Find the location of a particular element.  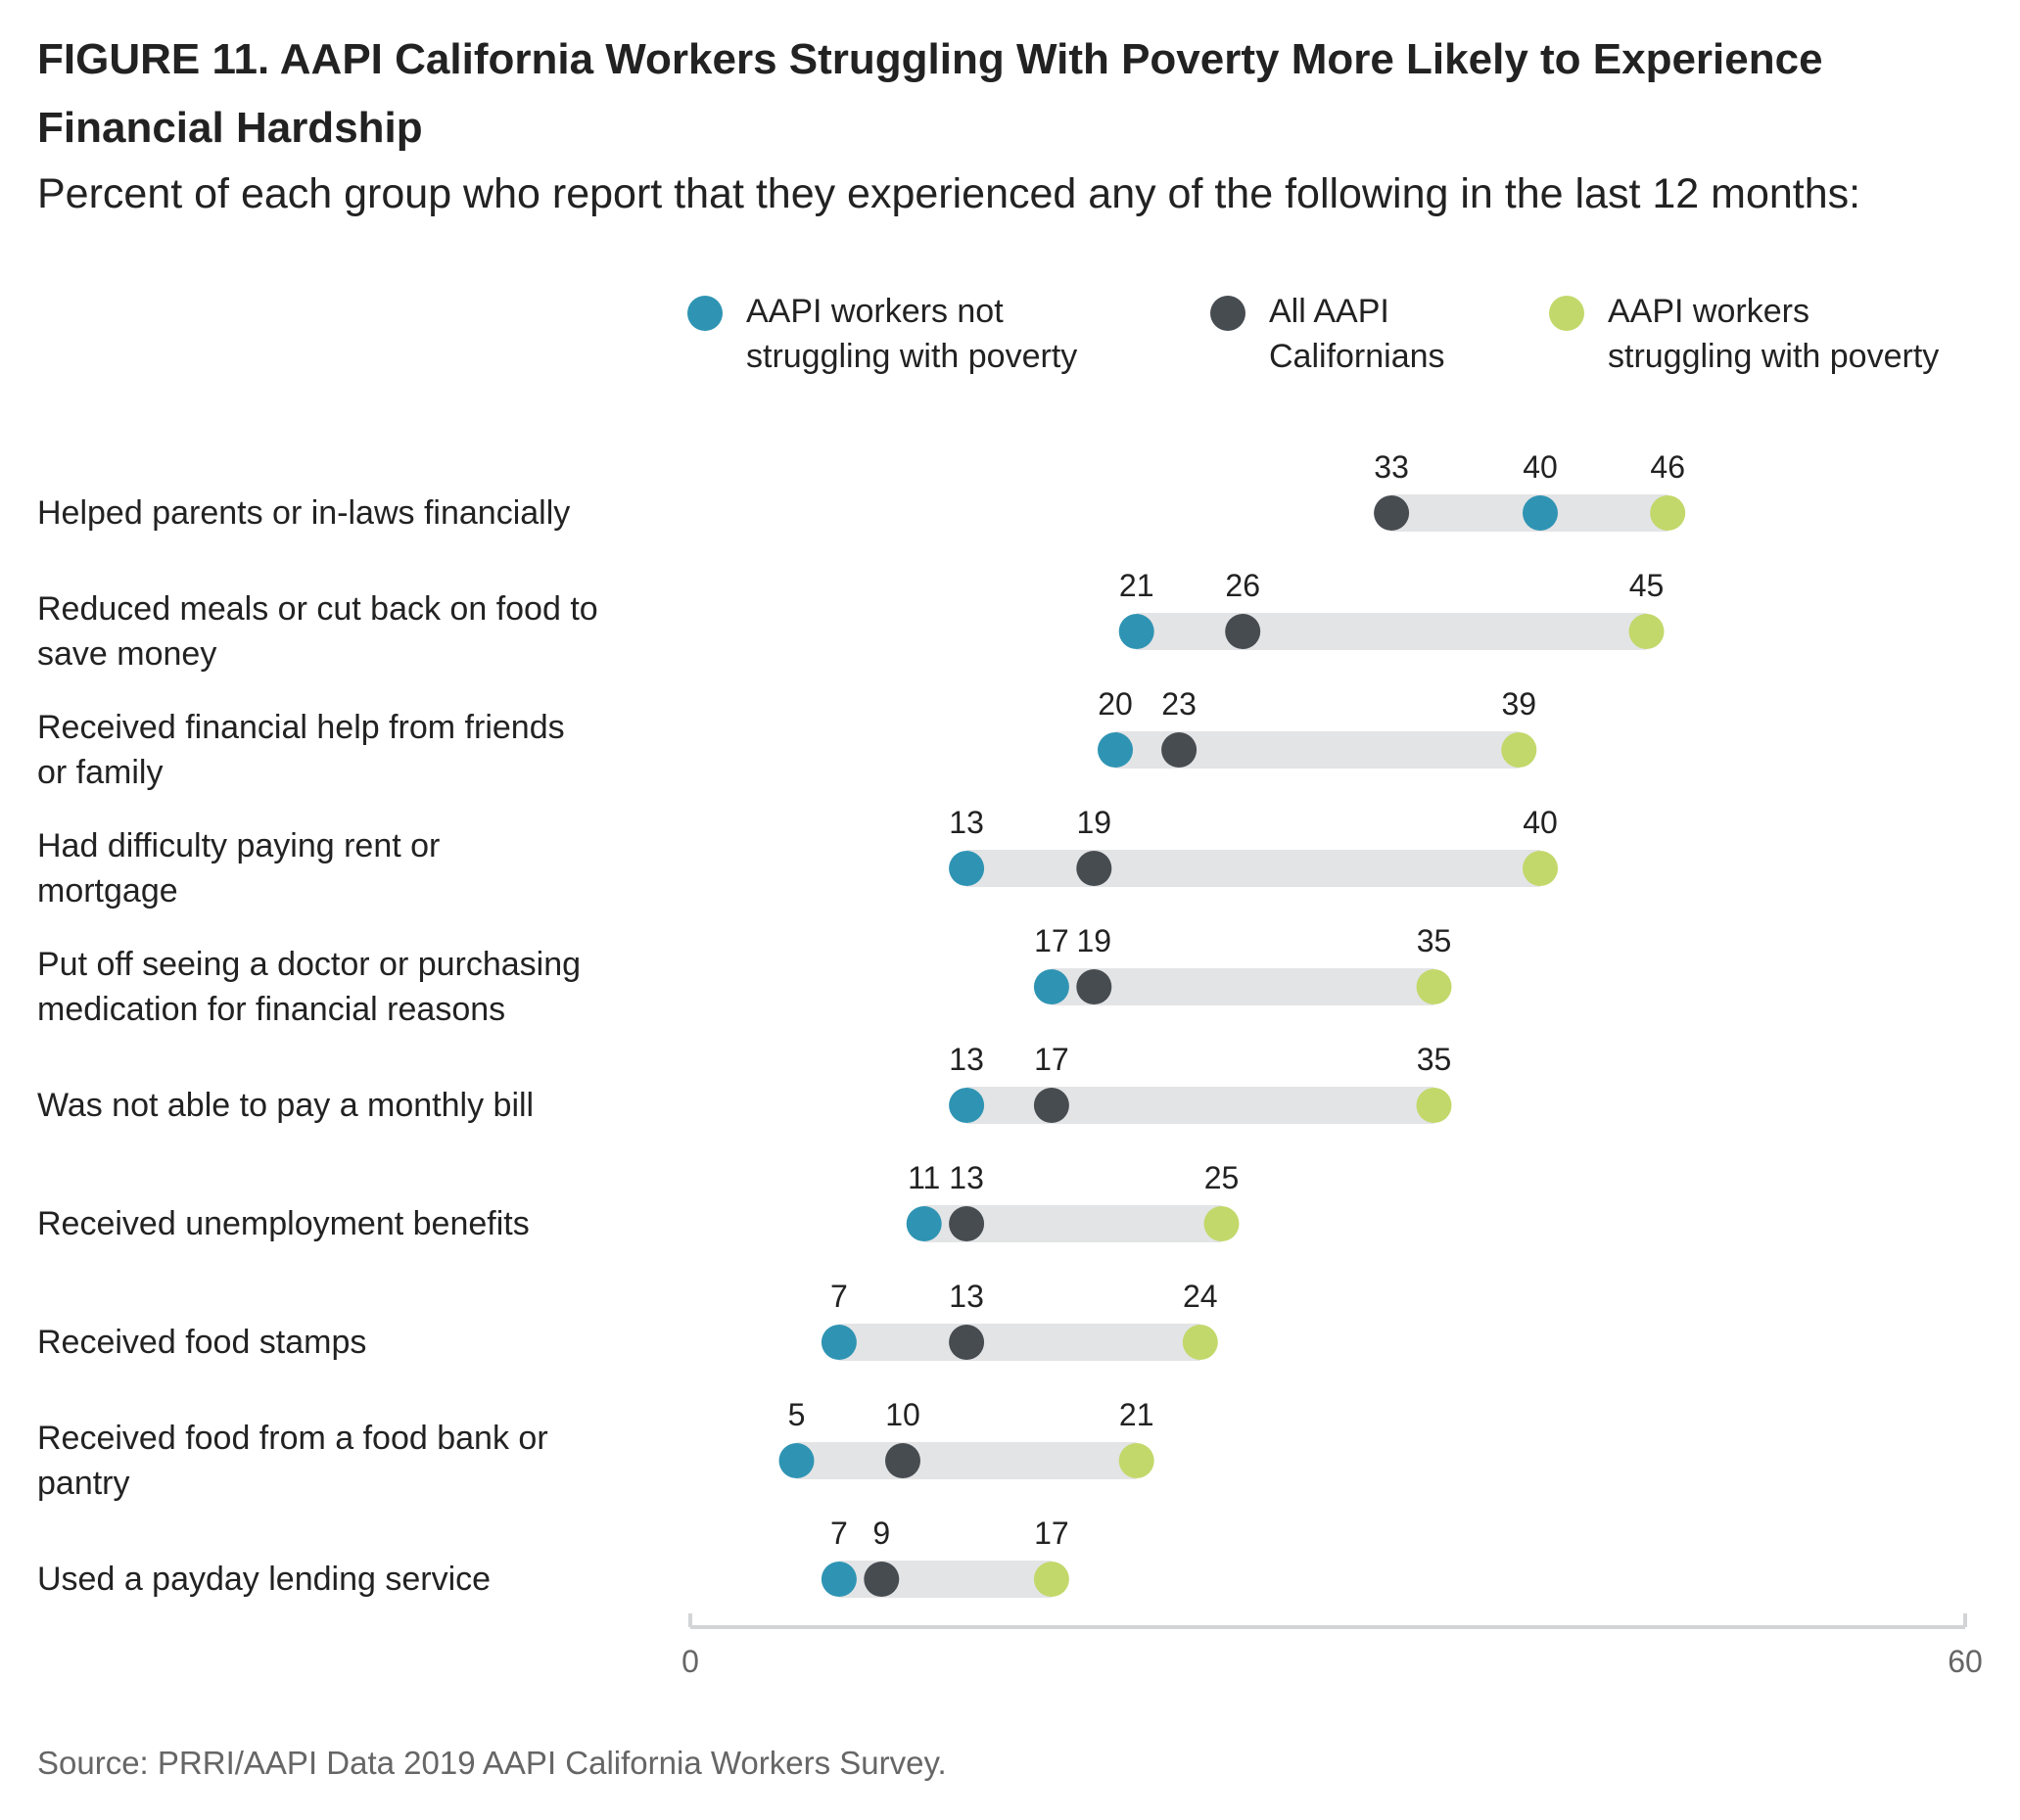

category-label: Helped parents or in-laws financially is located at coordinates (303, 513).